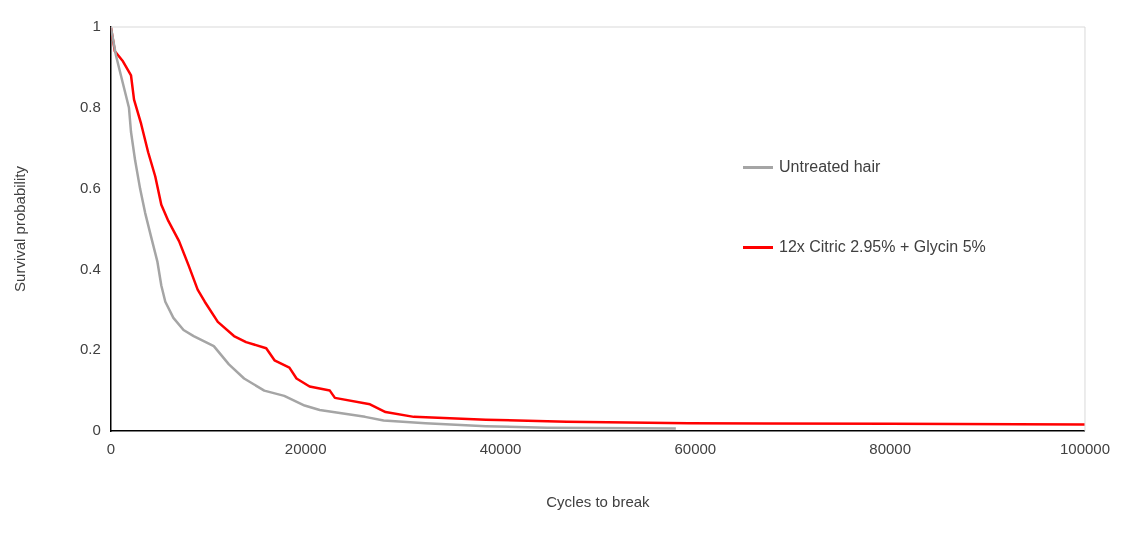 This screenshot has height=534, width=1128. What do you see at coordinates (890, 449) in the screenshot?
I see `x-tick-label: 80000` at bounding box center [890, 449].